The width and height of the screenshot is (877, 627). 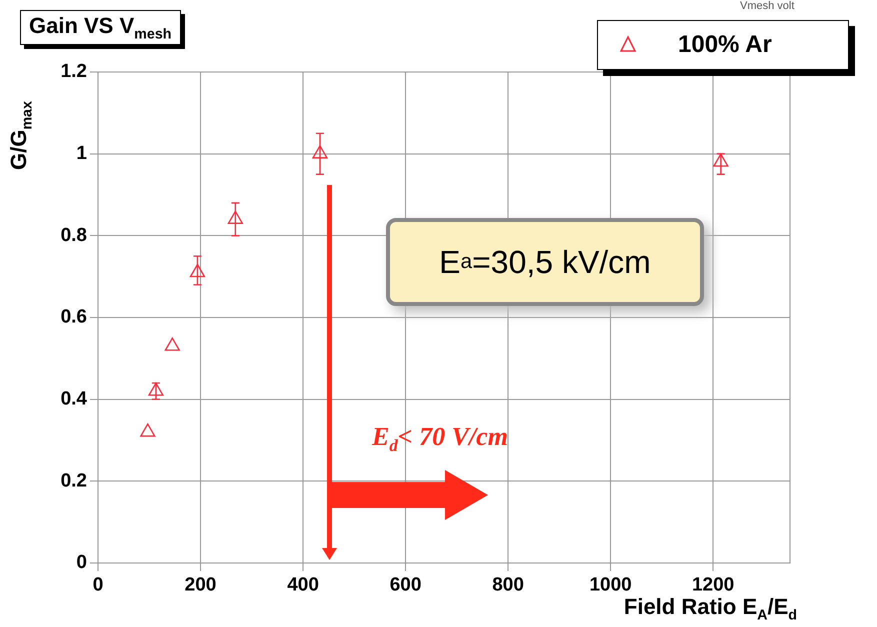 I want to click on x-tick-label: 200, so click(x=200, y=585).